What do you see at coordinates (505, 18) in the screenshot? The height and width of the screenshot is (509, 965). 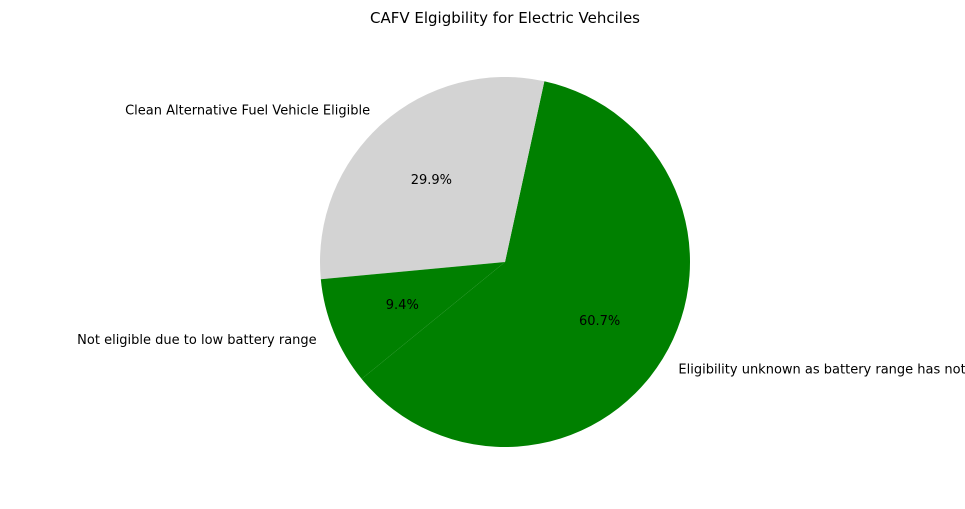 I see `chart-title: CAFV Elgigbility for Electric Vehciles` at bounding box center [505, 18].